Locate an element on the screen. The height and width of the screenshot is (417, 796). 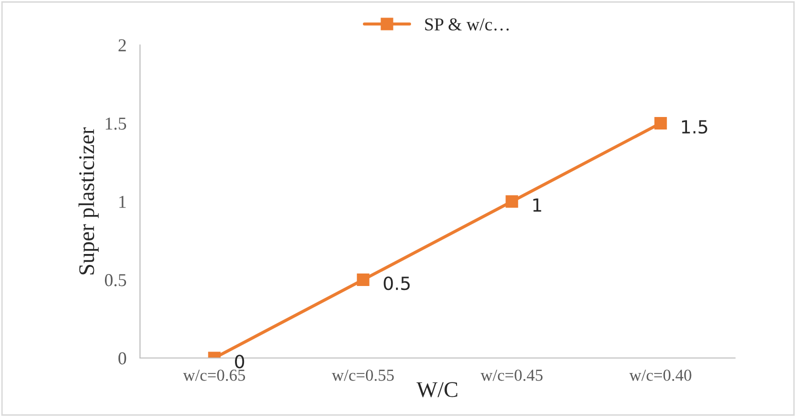
data-label: 0.5 is located at coordinates (397, 283).